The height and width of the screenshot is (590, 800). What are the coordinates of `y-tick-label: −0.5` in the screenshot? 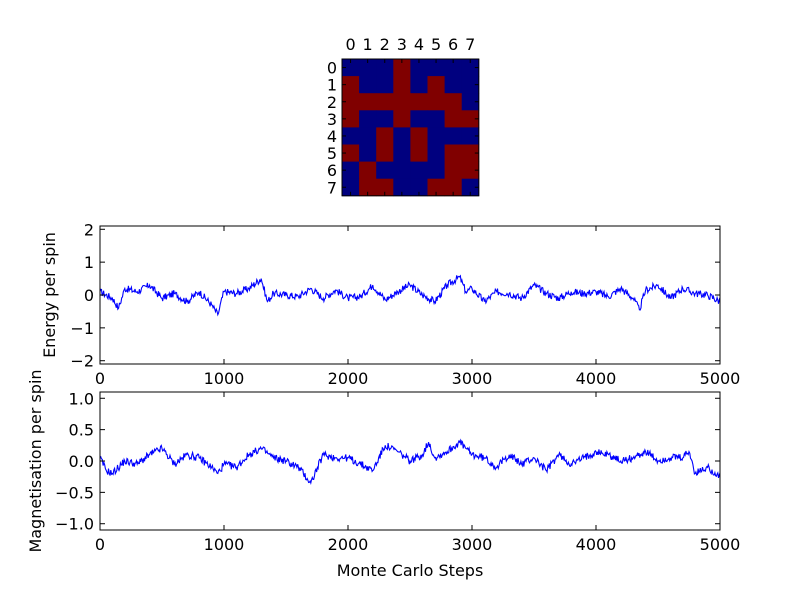 It's located at (74, 492).